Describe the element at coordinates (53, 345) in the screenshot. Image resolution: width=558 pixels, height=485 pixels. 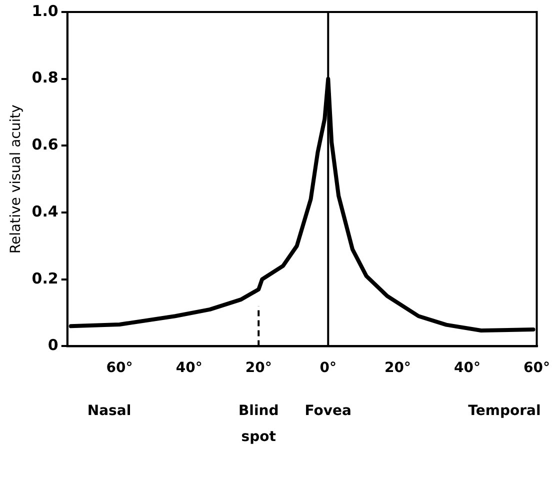
I see `y-tick-label: 0` at that location.